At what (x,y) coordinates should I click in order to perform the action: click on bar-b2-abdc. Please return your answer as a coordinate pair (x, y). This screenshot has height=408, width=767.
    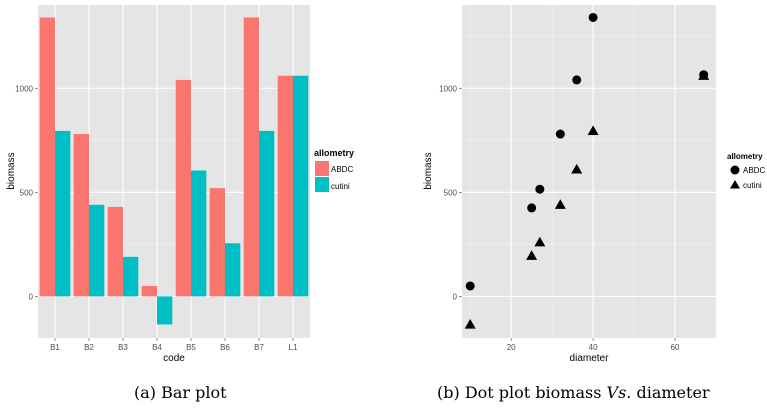
    Looking at the image, I should click on (81, 215).